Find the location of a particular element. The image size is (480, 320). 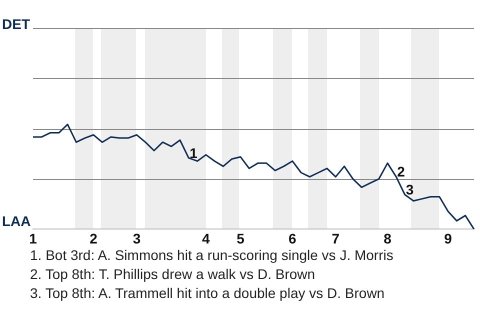

x-tick-label: 8 is located at coordinates (388, 238).